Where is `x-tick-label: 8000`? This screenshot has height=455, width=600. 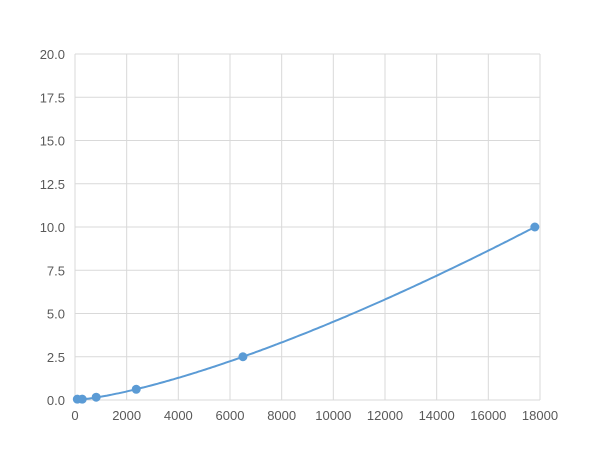
x-tick-label: 8000 is located at coordinates (281, 415).